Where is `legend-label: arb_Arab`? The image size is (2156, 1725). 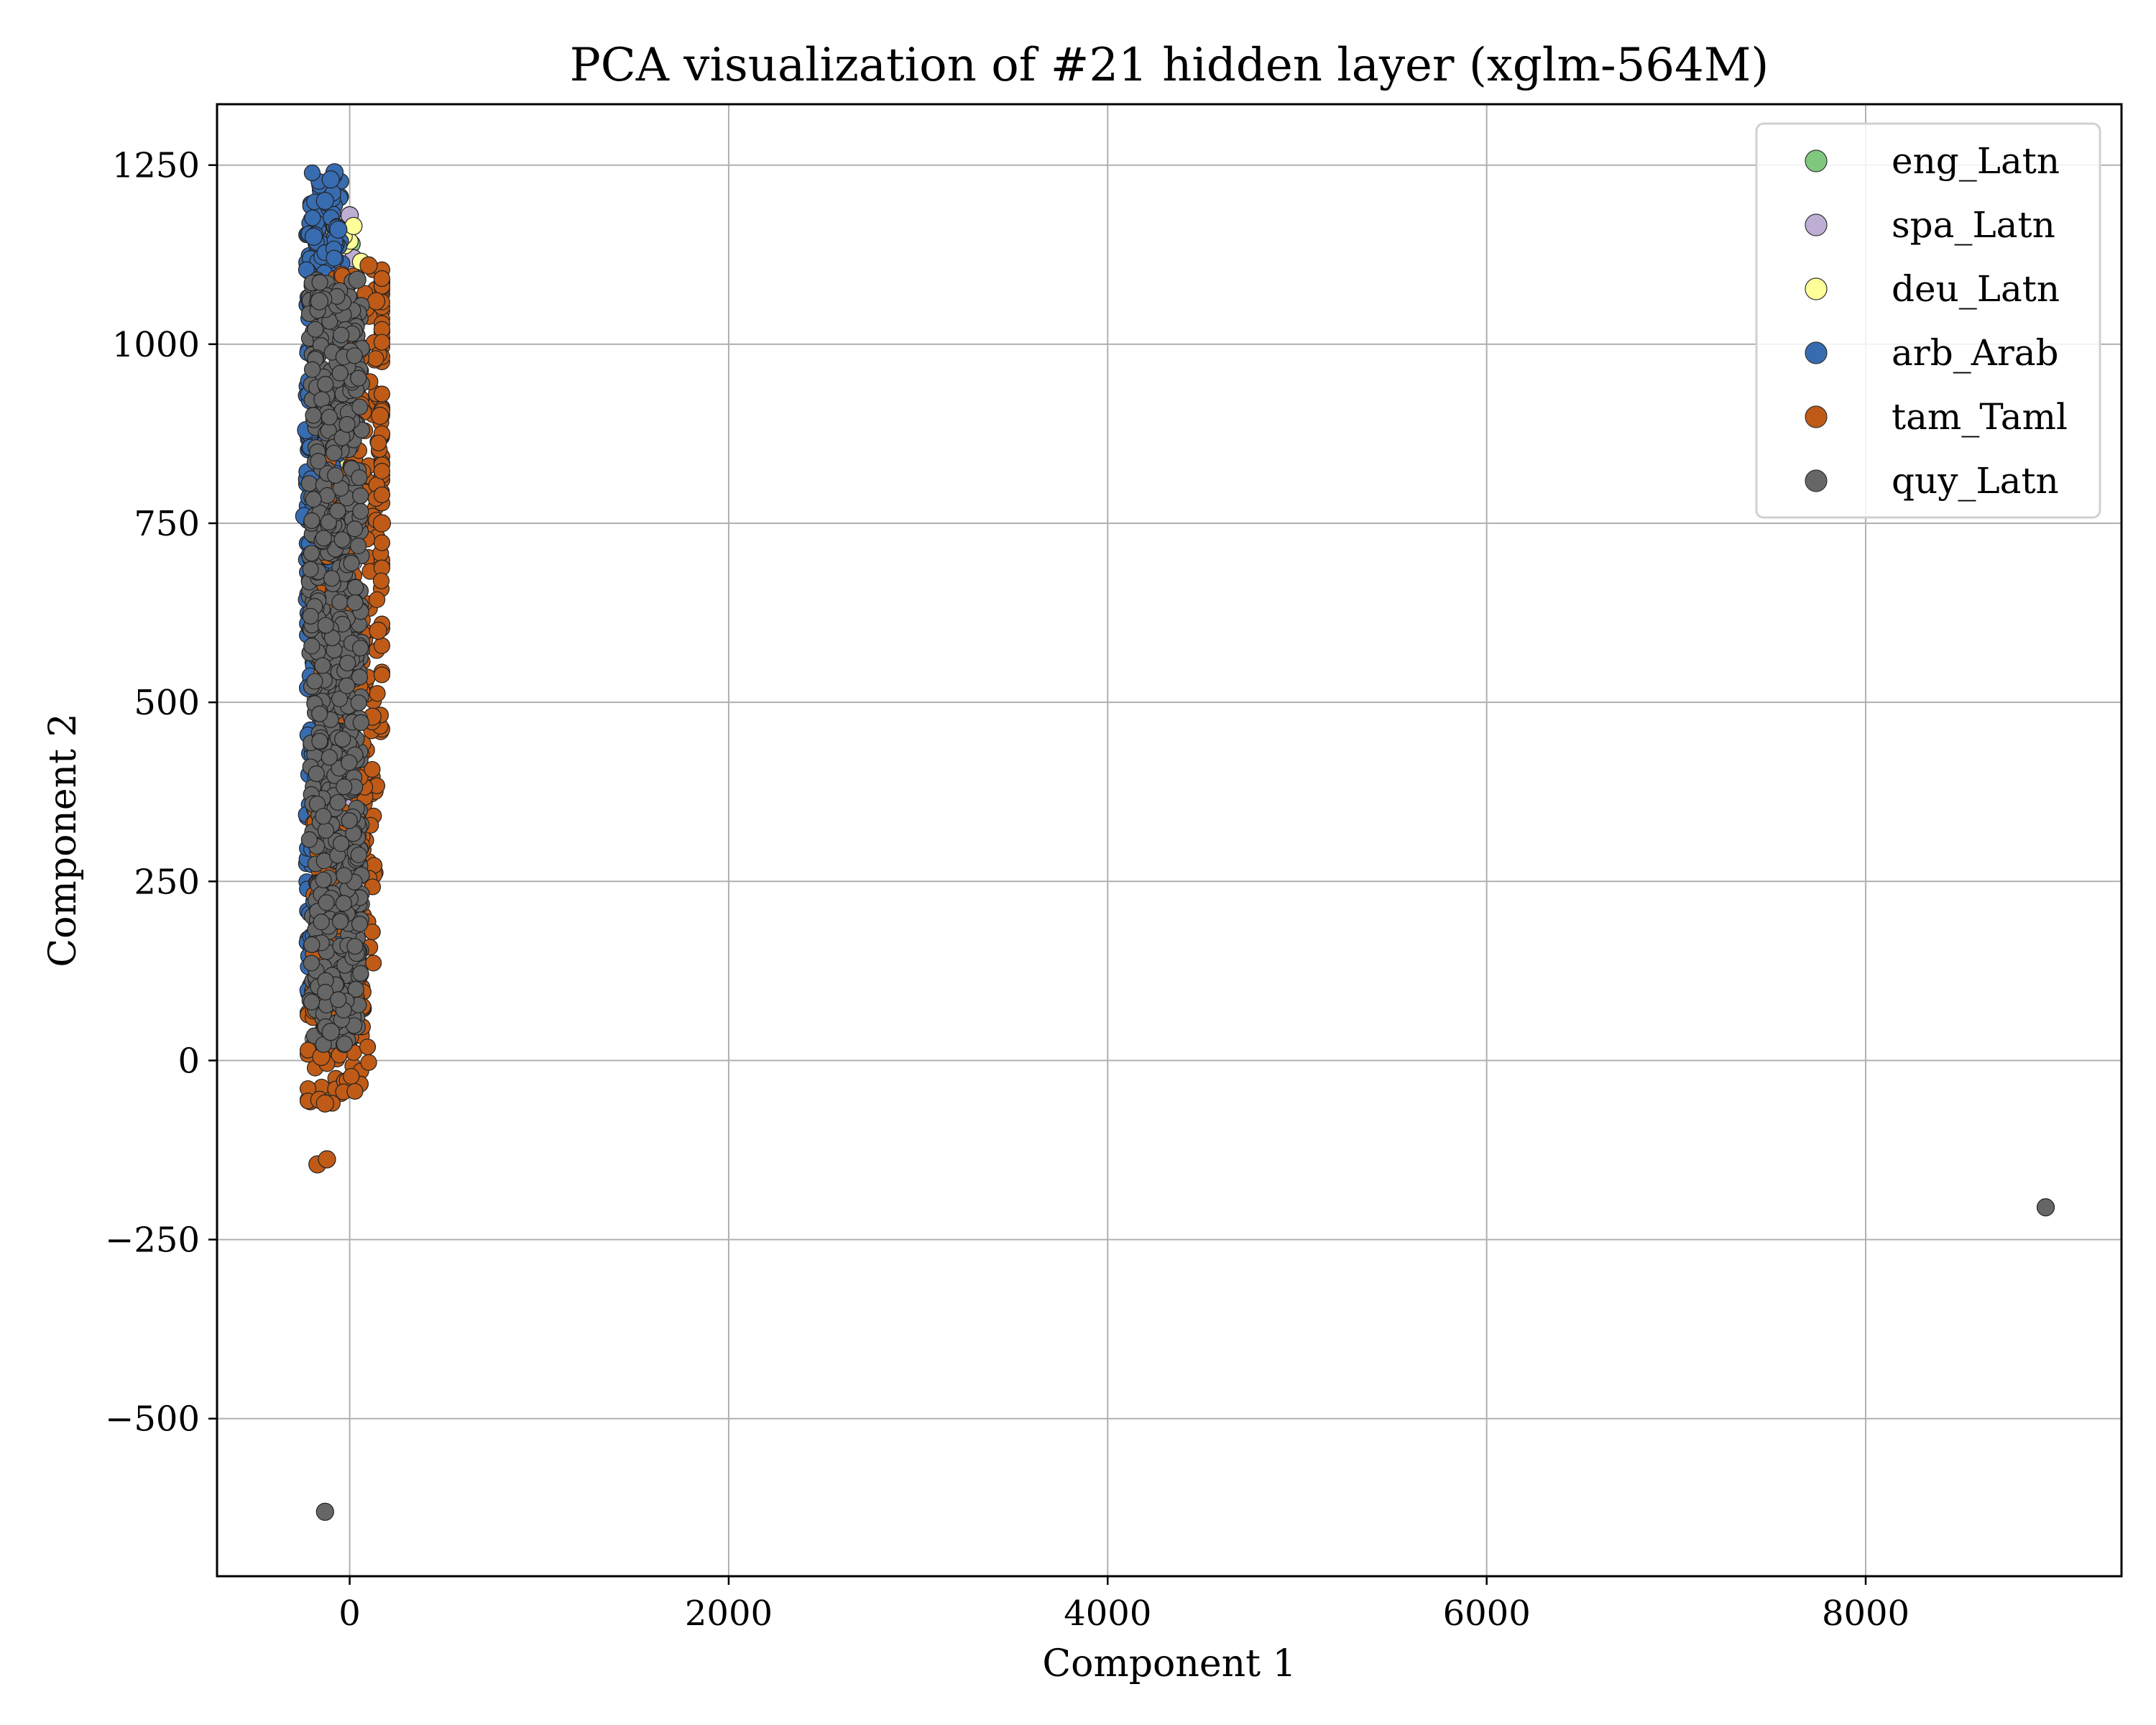
legend-label: arb_Arab is located at coordinates (1976, 353).